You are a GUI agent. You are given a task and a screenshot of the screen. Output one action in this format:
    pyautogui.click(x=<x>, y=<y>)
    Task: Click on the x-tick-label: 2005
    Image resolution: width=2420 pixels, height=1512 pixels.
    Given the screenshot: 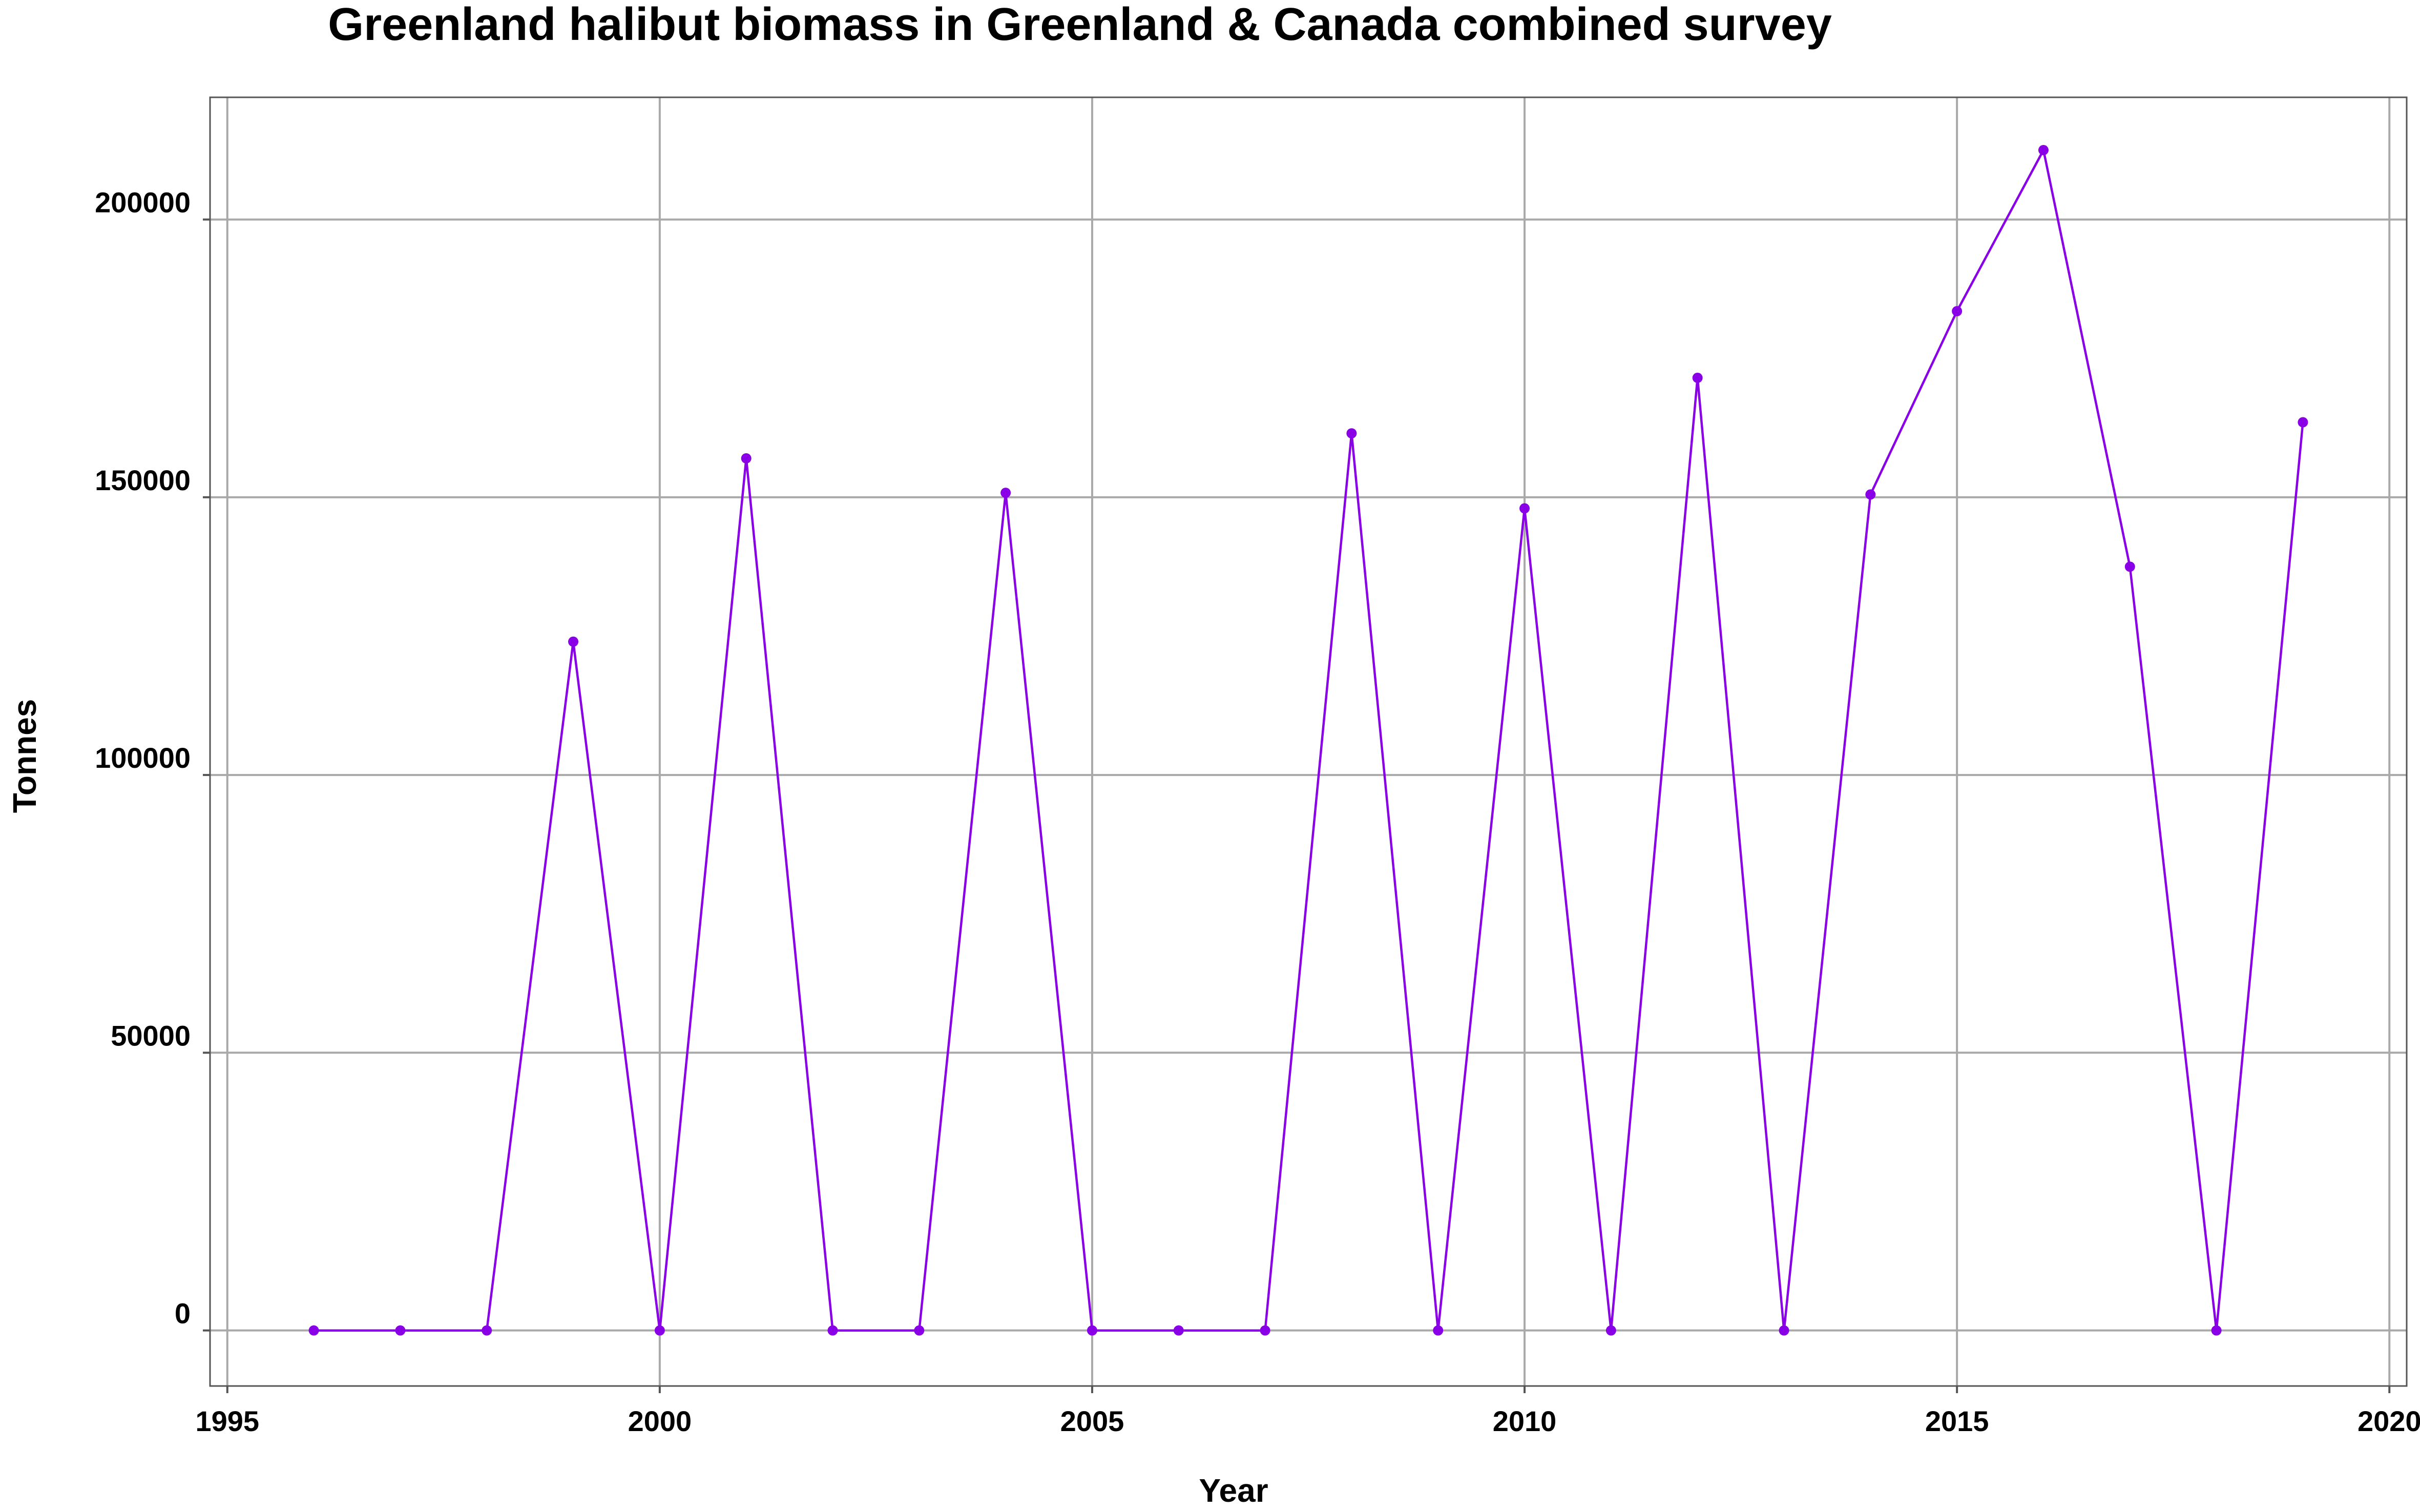 What is the action you would take?
    pyautogui.click(x=1092, y=1421)
    